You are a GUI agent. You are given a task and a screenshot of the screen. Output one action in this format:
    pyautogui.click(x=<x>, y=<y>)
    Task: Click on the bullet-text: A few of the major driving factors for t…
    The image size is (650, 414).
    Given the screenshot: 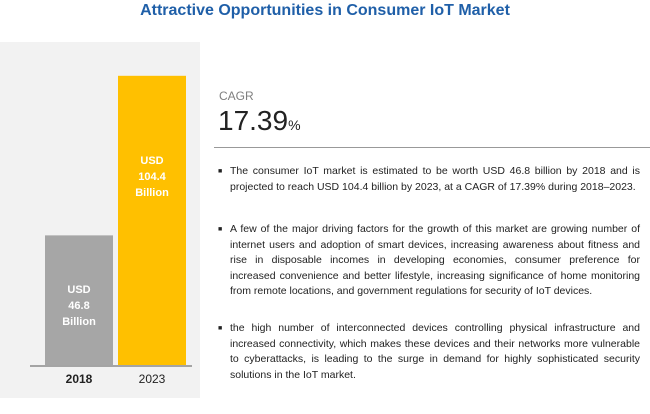 What is the action you would take?
    pyautogui.click(x=429, y=261)
    